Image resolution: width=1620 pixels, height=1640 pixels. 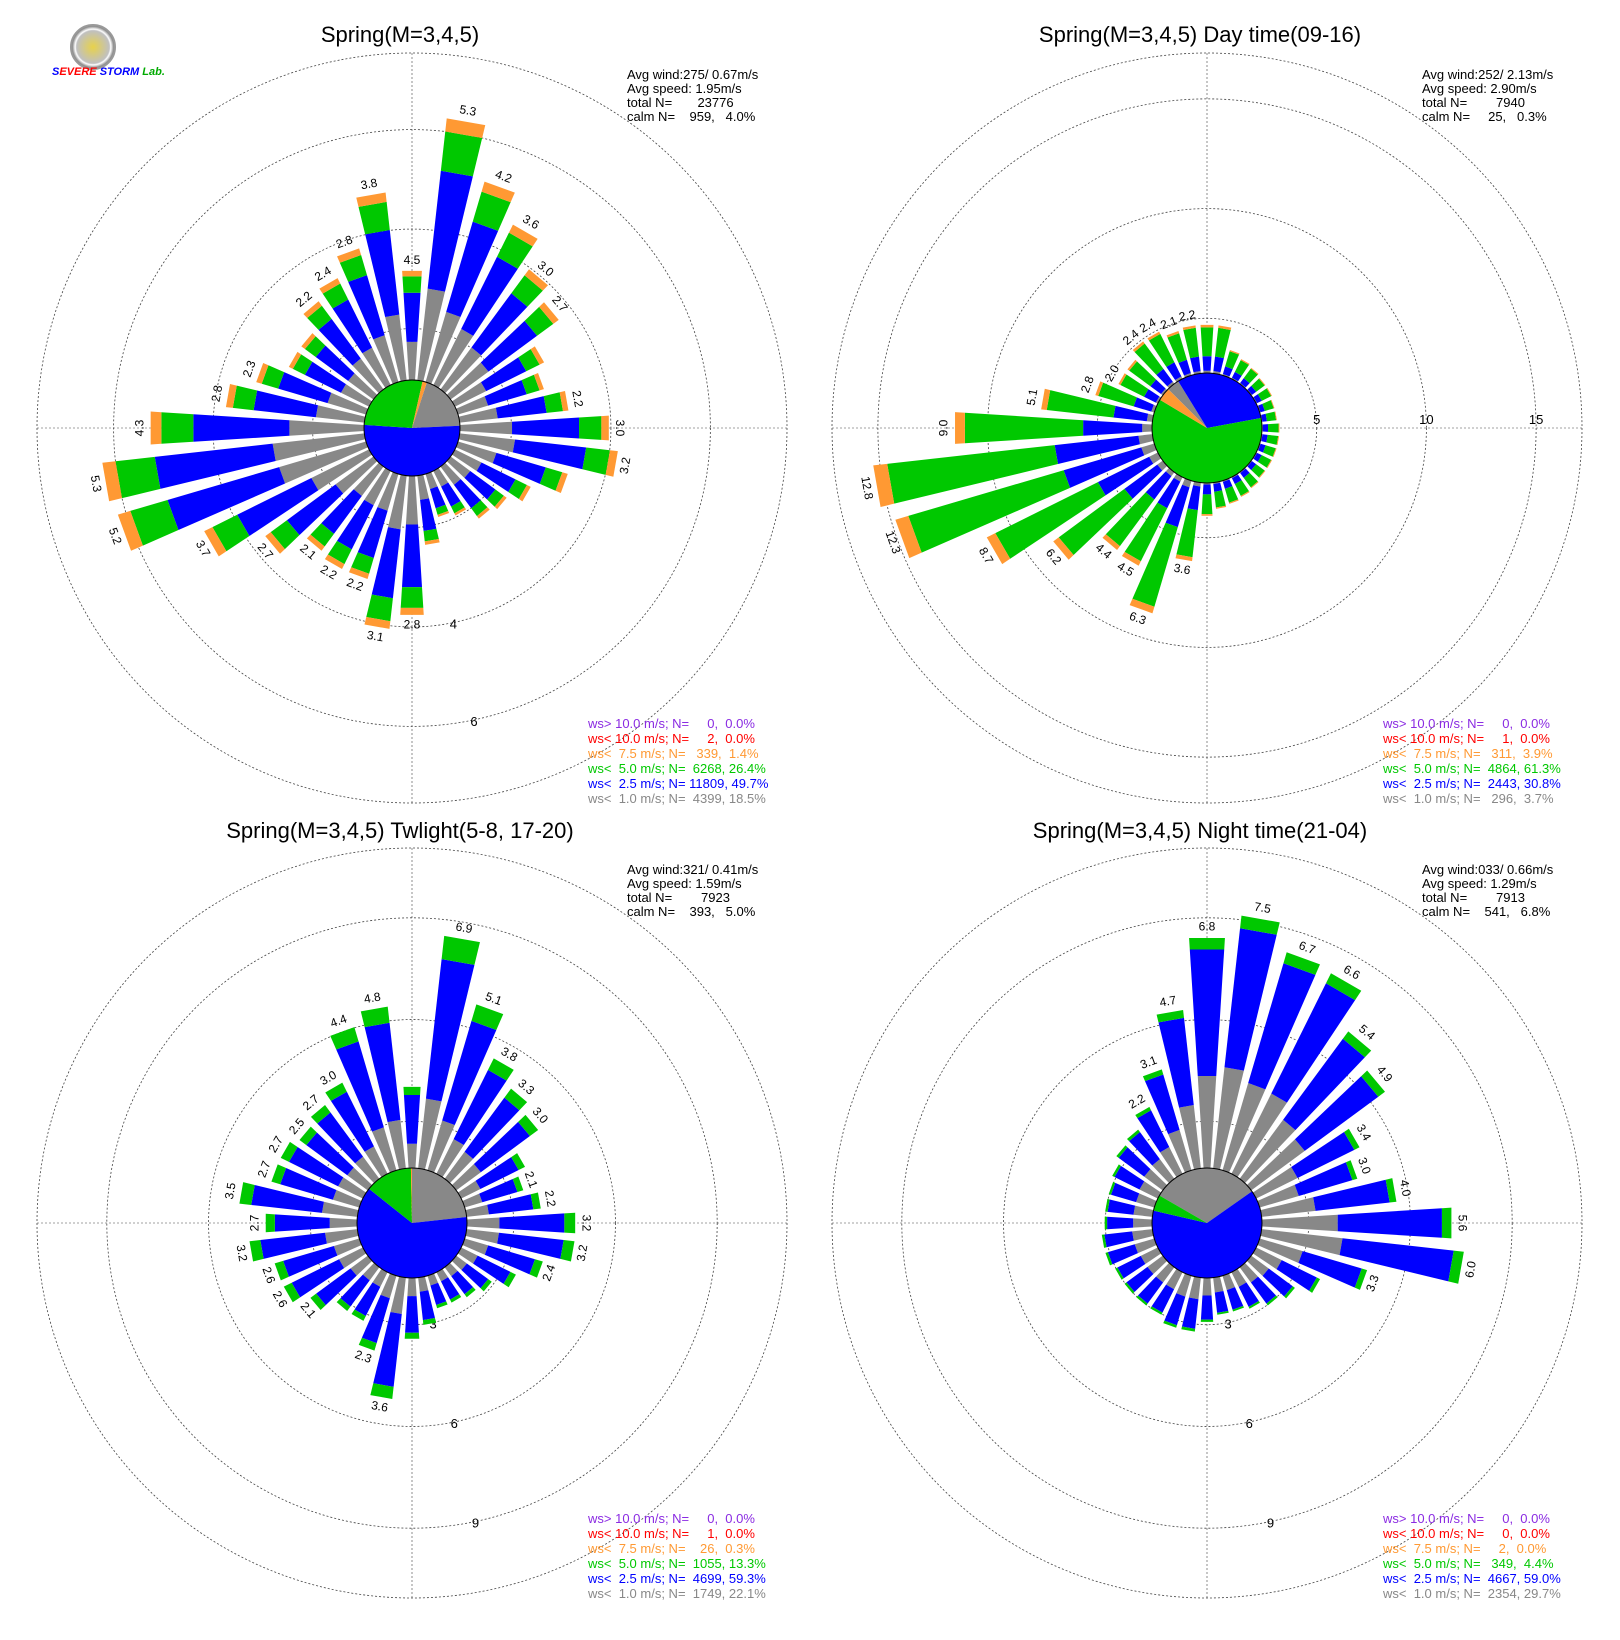 I want to click on bar-value-label: 3.0, so click(x=620, y=428).